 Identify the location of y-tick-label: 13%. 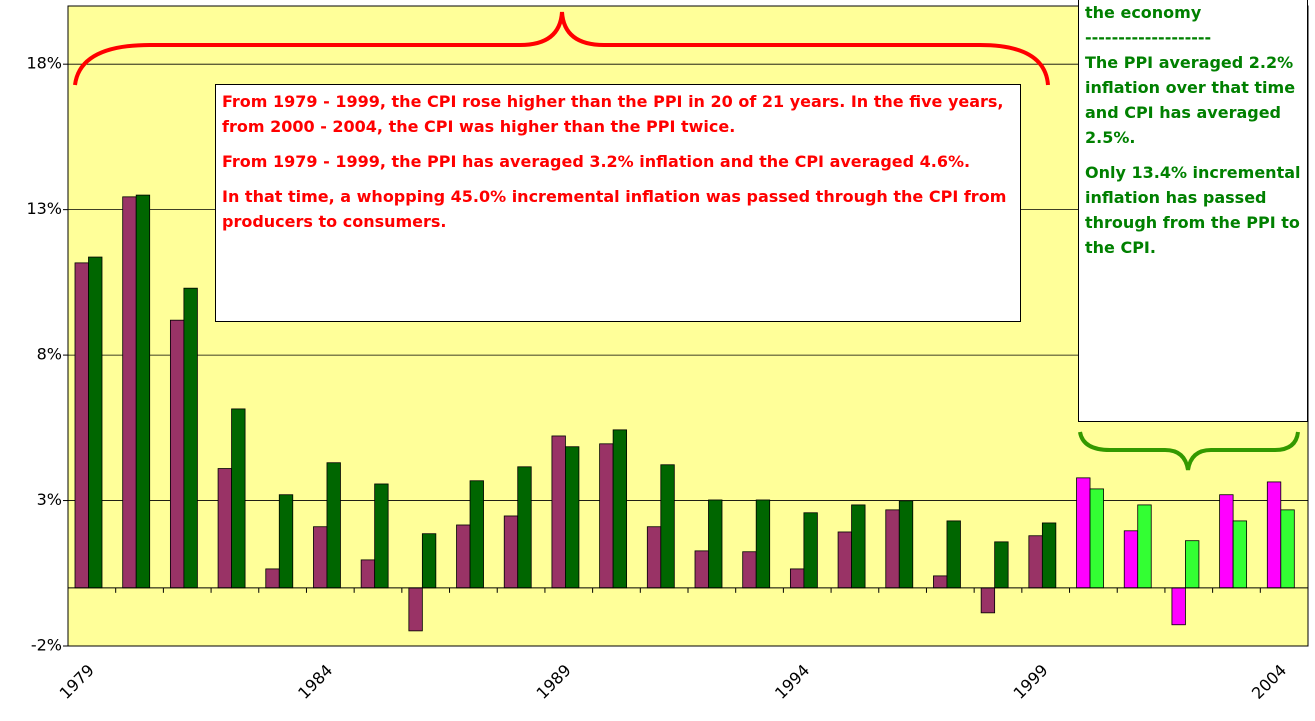
(44, 208).